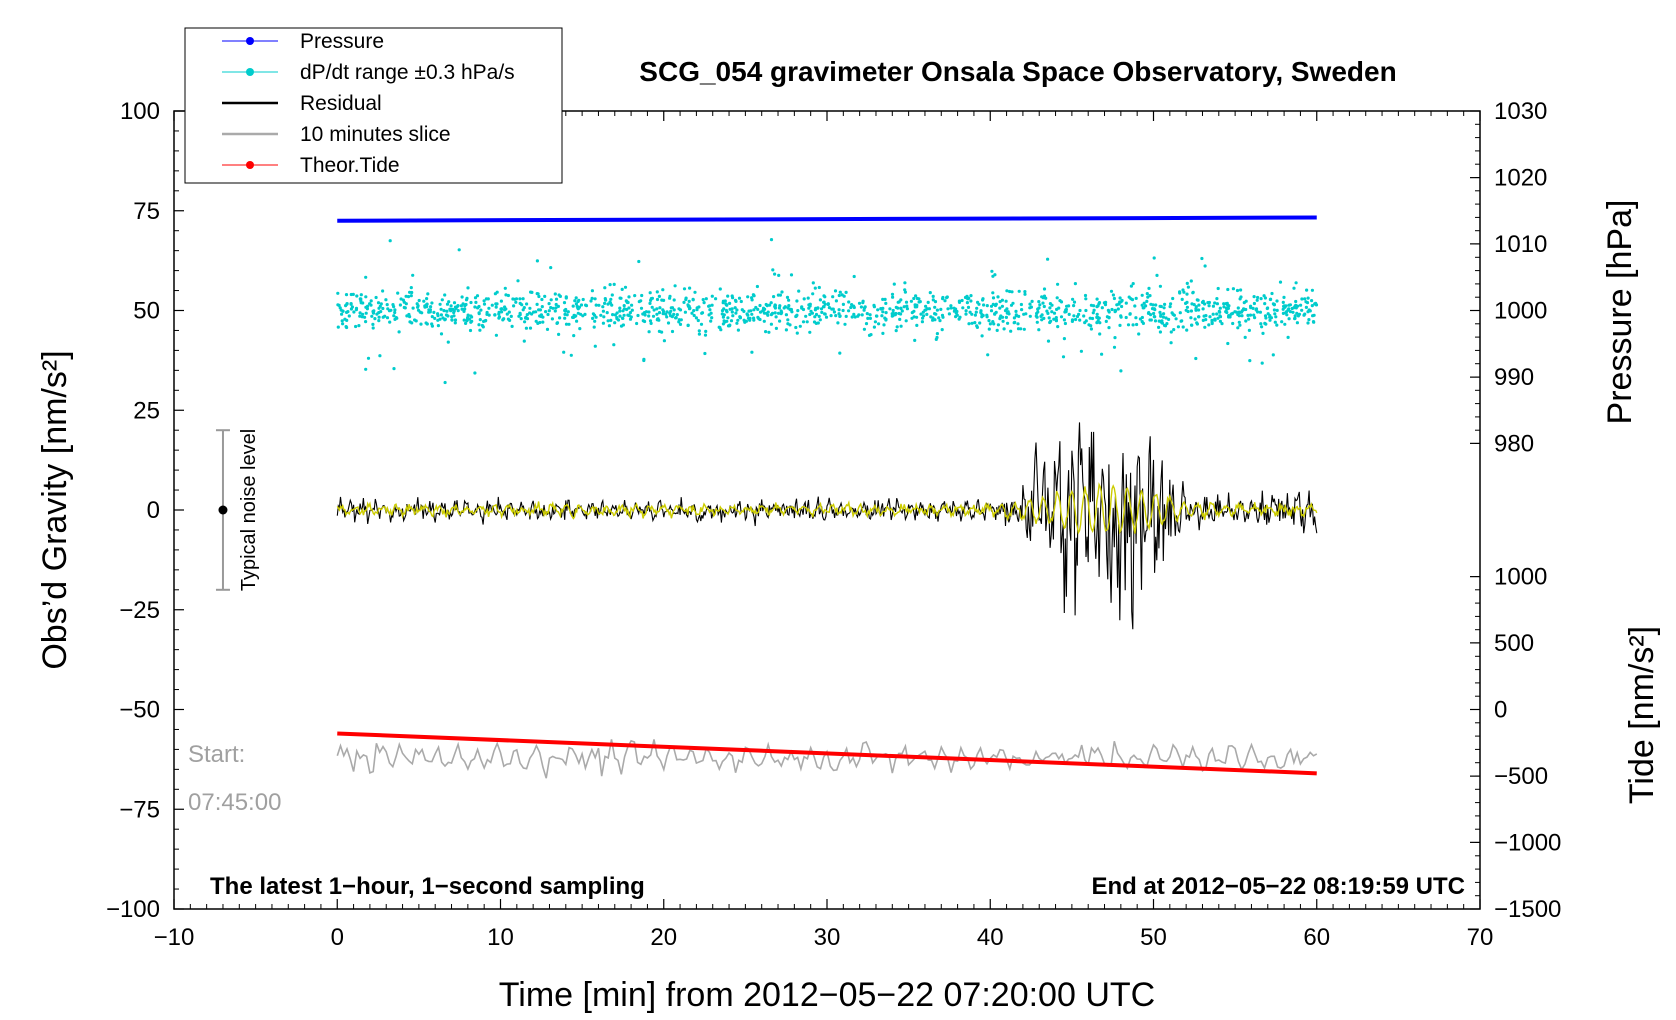  I want to click on y-axis-title-left: Obs’d Gravity [nm/s²], so click(55, 509).